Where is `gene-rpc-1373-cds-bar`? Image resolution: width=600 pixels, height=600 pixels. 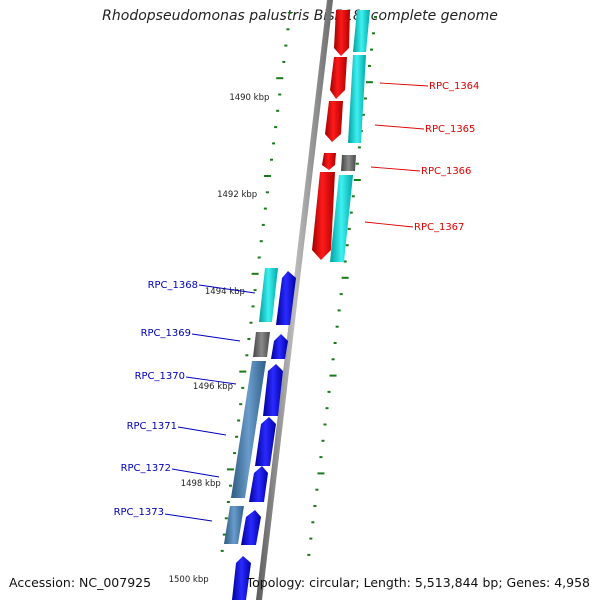
gene-rpc-1373-cds-bar is located at coordinates (234, 525).